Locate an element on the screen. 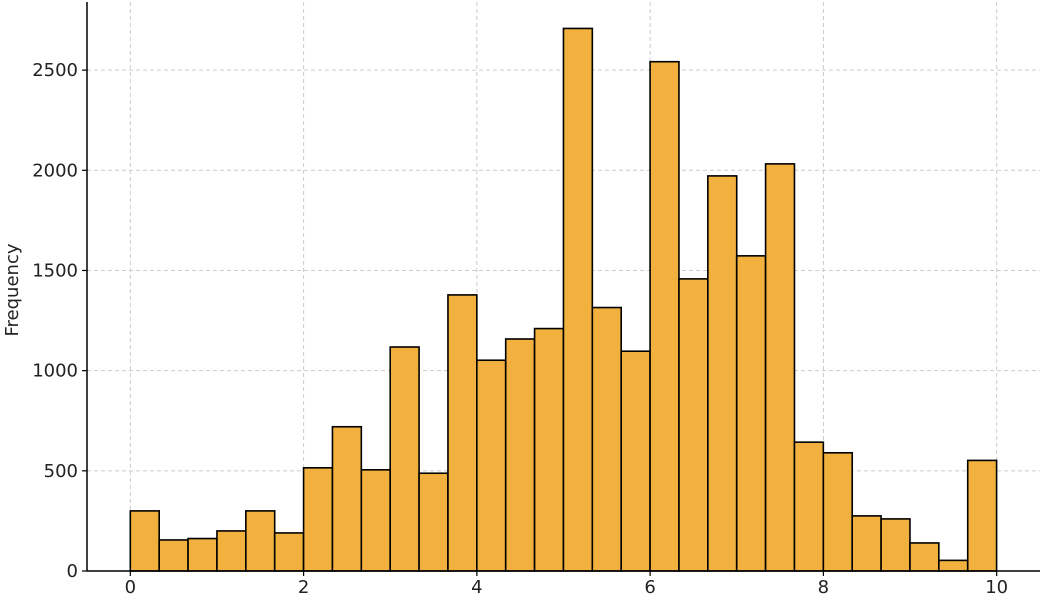 This screenshot has height=604, width=1042. x-tick-label: 2 is located at coordinates (303, 587).